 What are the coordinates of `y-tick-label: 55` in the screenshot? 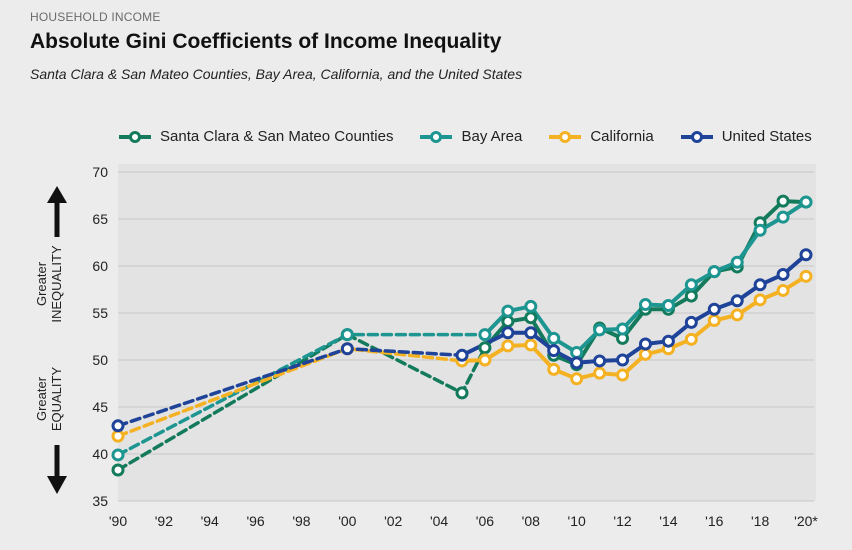 It's located at (100, 313).